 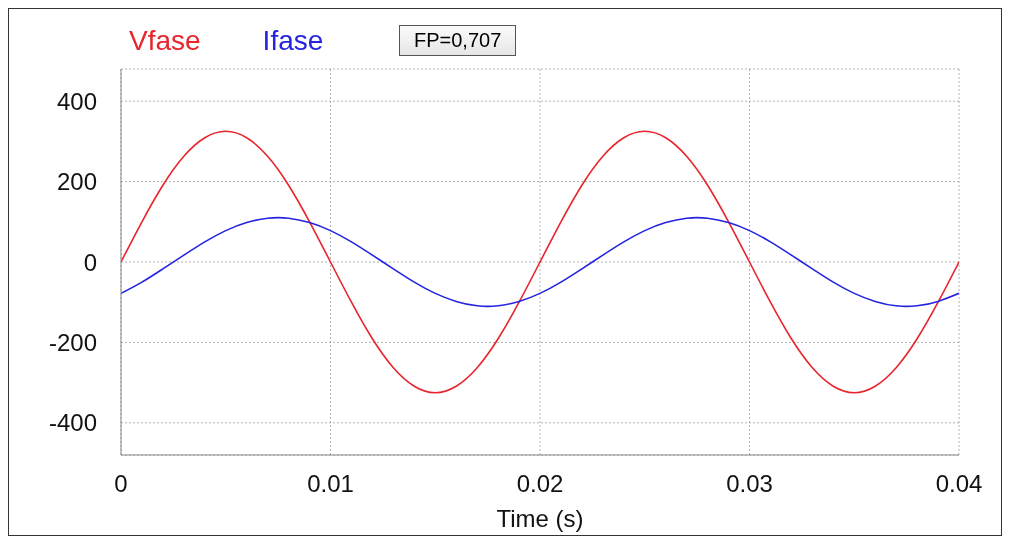 I want to click on x-tick-label: 0.03, so click(x=749, y=484).